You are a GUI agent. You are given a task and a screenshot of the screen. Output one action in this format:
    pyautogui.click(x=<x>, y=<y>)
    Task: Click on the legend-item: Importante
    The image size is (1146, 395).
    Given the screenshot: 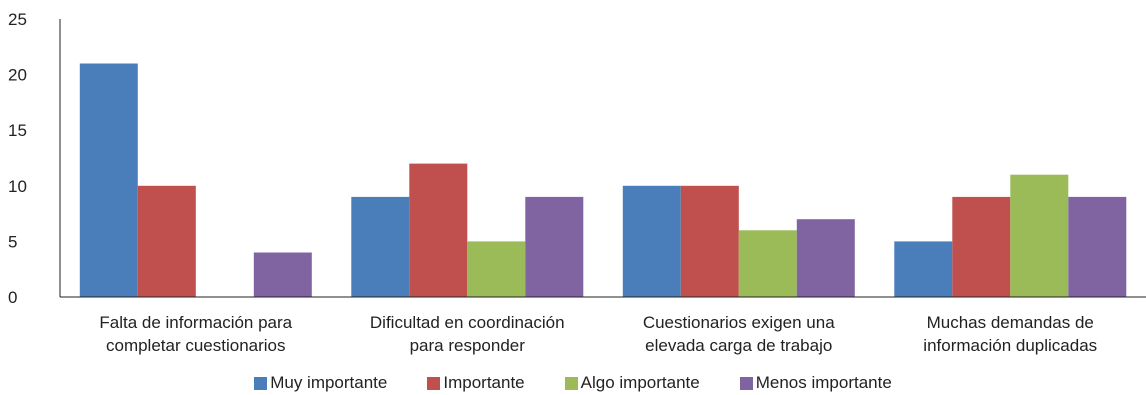 What is the action you would take?
    pyautogui.click(x=476, y=383)
    